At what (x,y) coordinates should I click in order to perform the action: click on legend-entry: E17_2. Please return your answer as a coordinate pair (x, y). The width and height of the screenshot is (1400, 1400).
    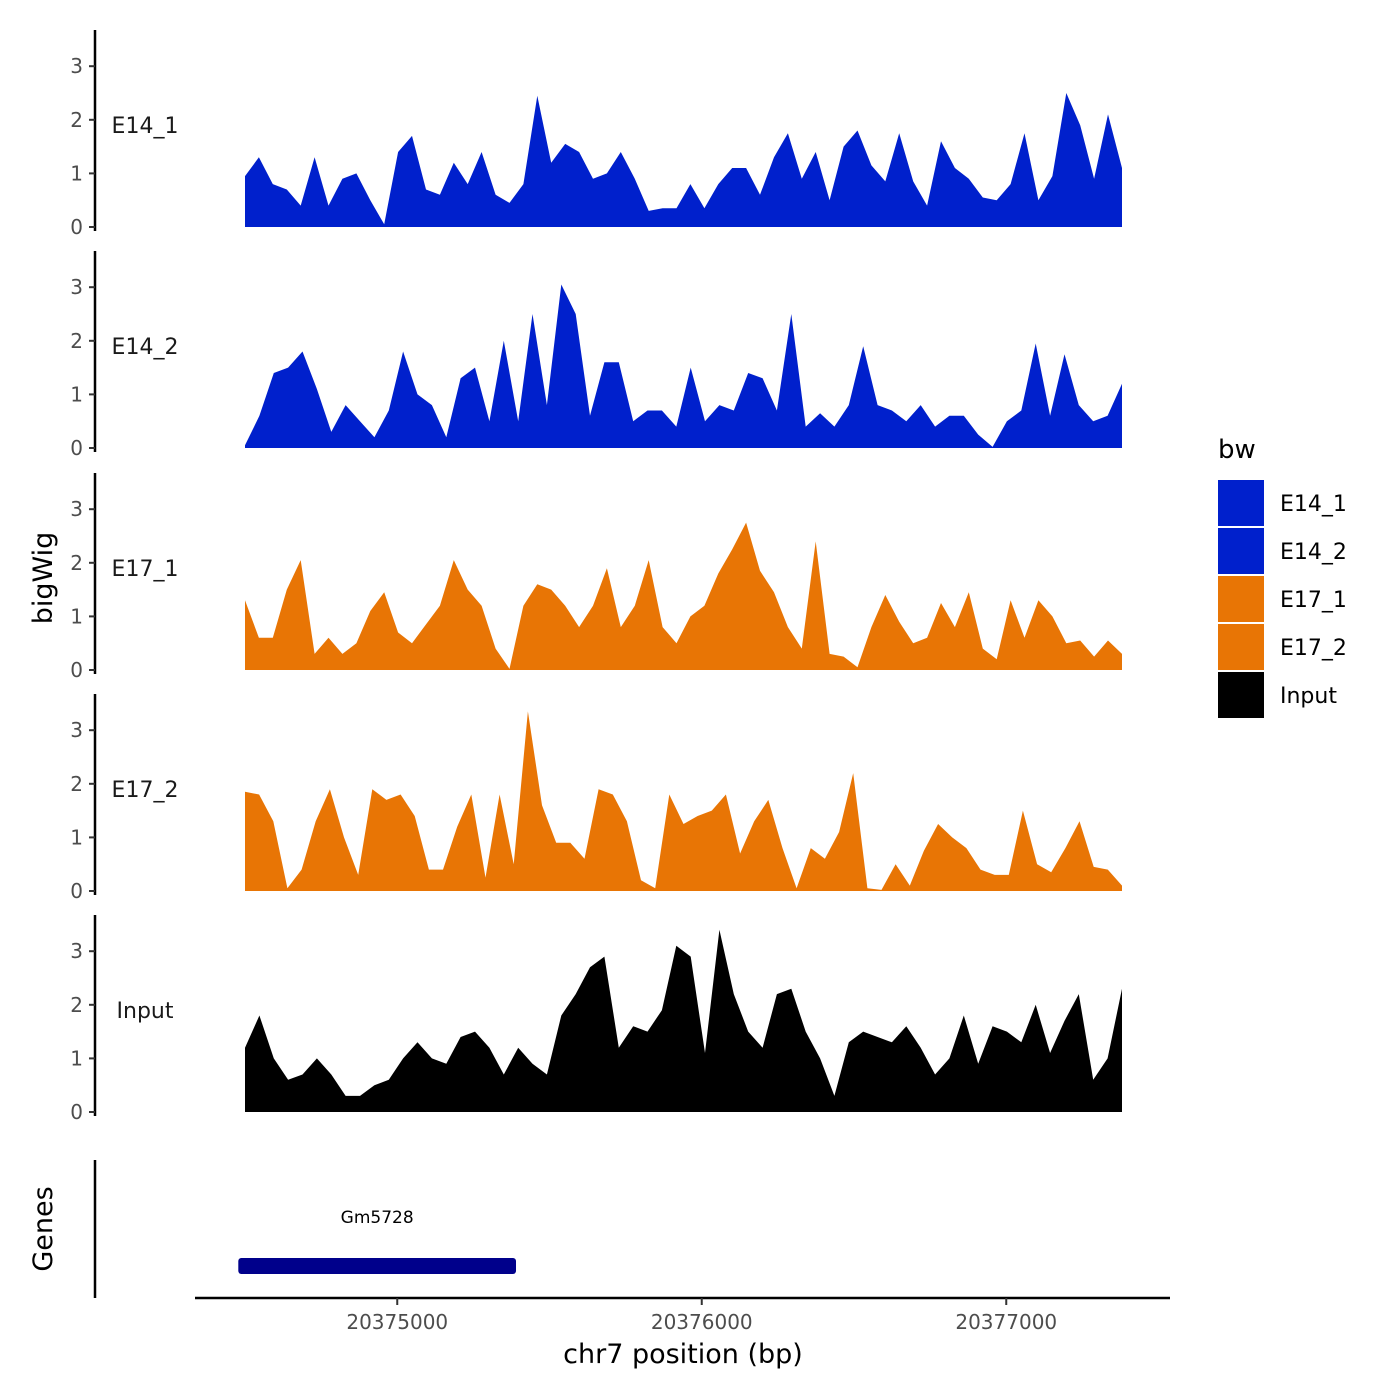
    Looking at the image, I should click on (1282, 647).